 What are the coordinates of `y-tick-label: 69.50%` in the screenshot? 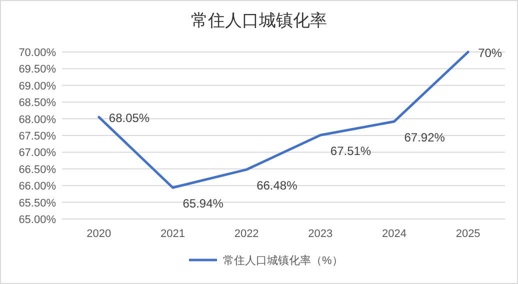 It's located at (37, 70).